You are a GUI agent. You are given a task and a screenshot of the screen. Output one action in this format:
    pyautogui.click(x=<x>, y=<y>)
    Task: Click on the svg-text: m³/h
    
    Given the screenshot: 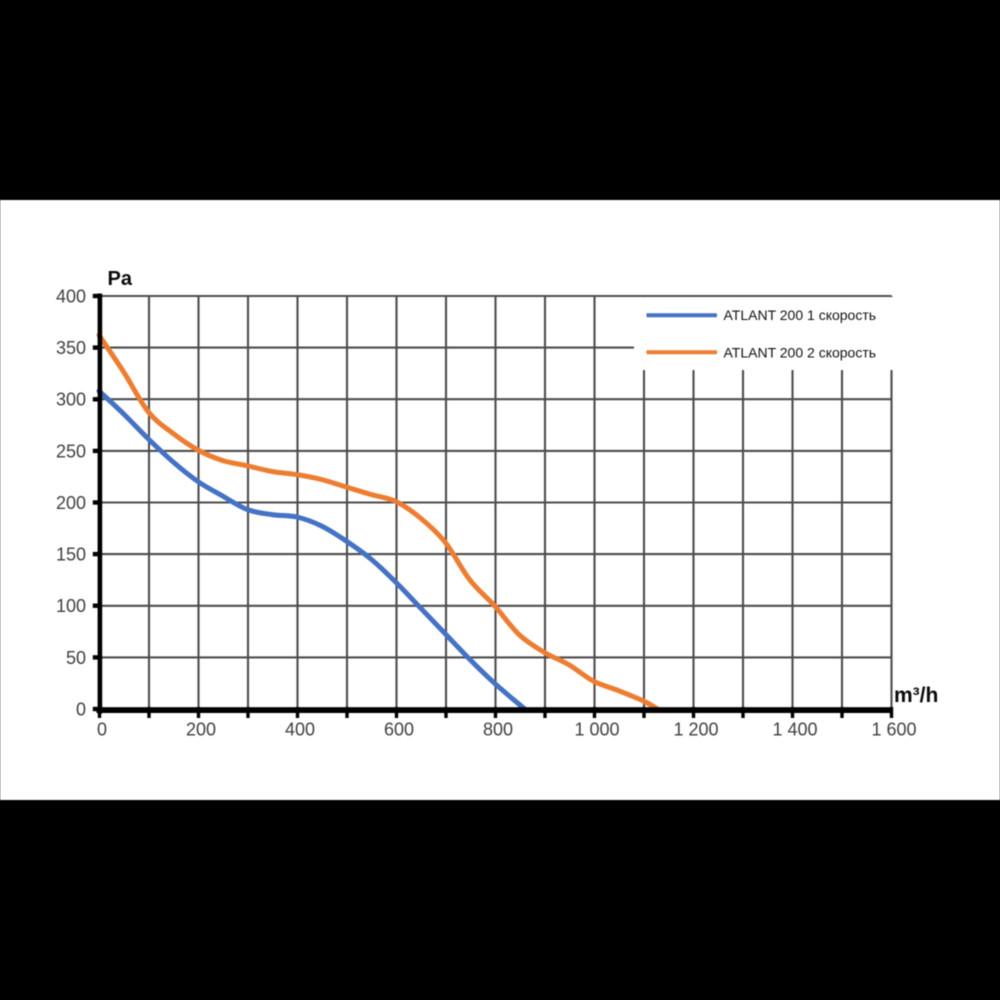 What is the action you would take?
    pyautogui.click(x=916, y=695)
    